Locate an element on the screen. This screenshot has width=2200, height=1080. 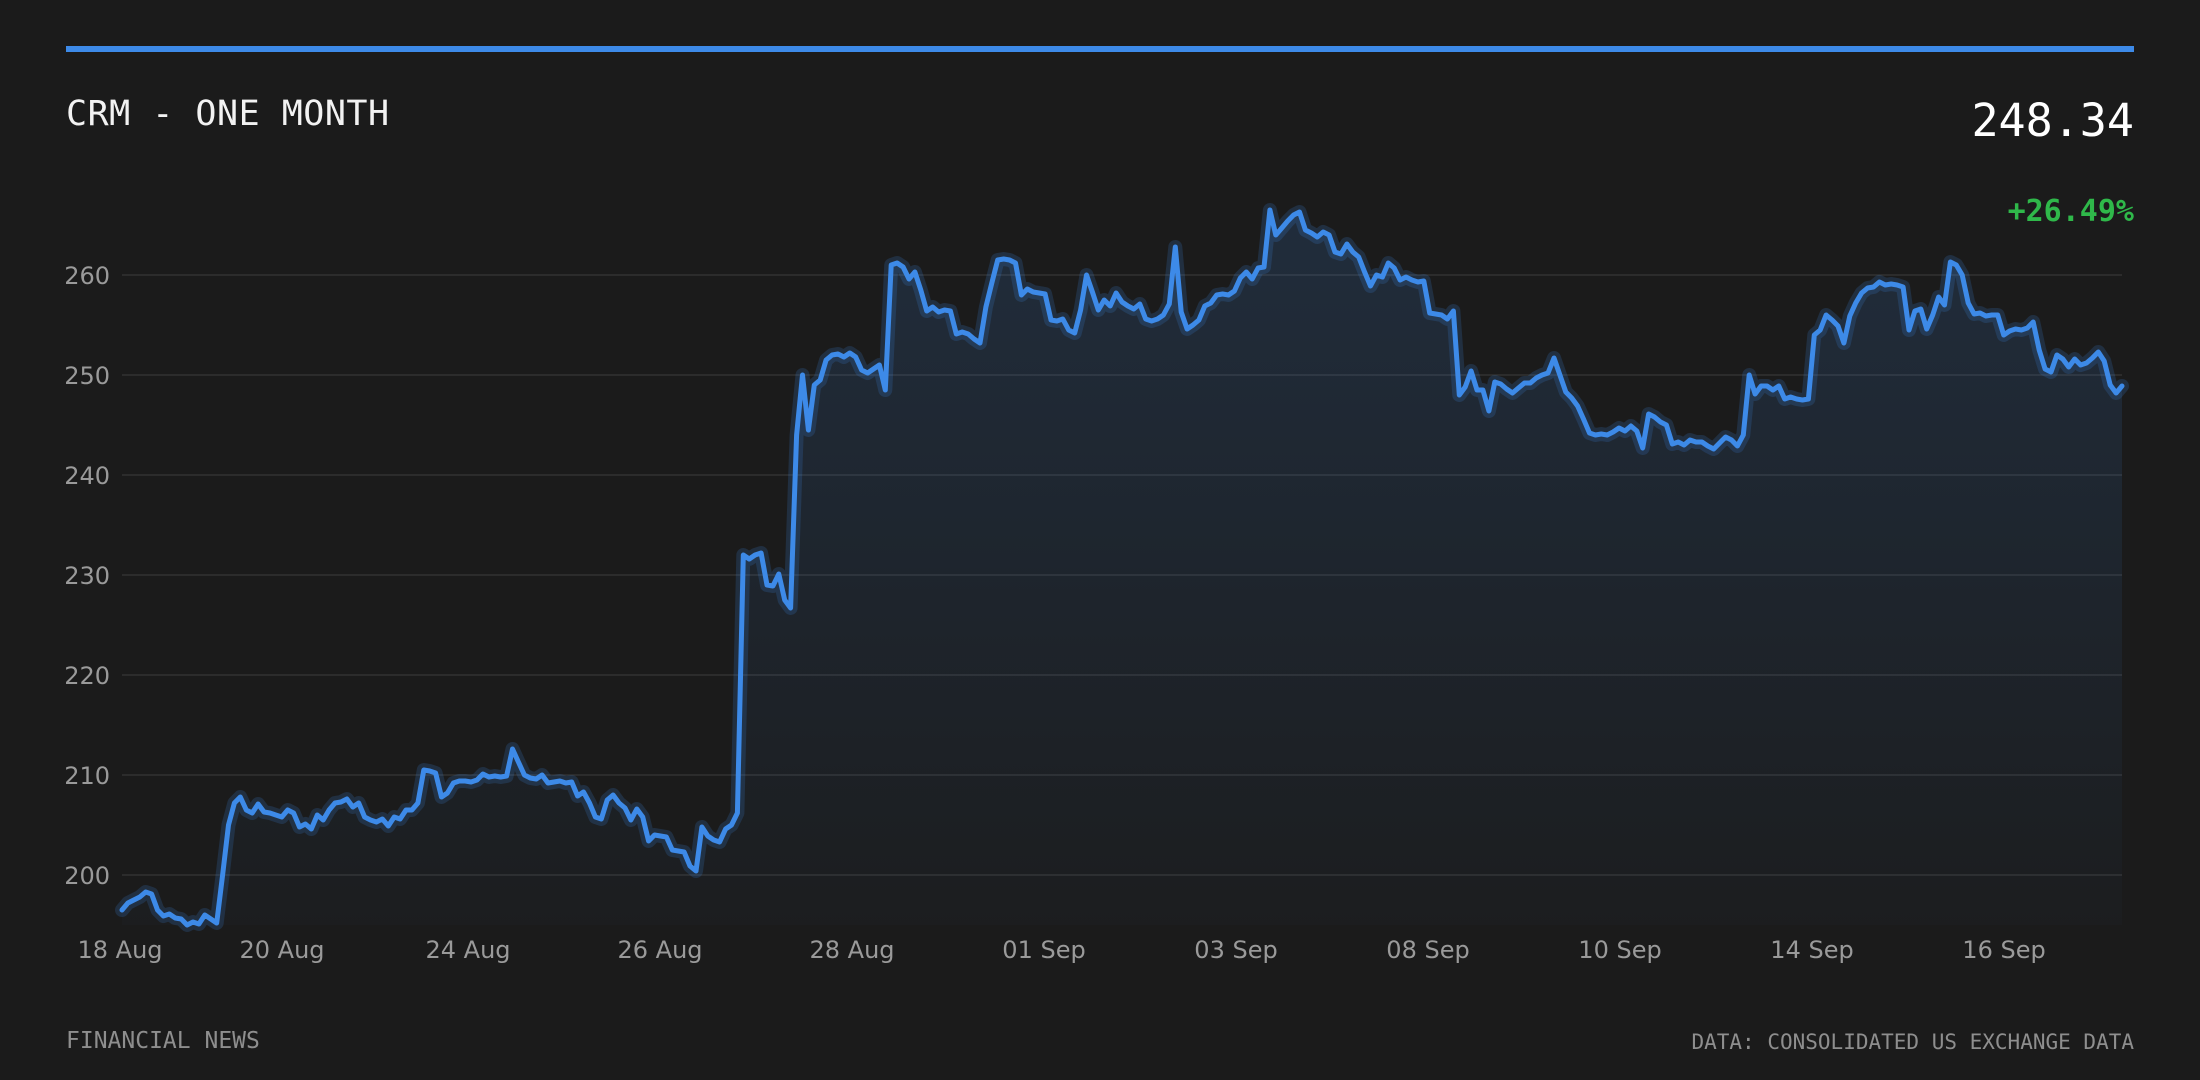
y-tick-label: 230 is located at coordinates (87, 576).